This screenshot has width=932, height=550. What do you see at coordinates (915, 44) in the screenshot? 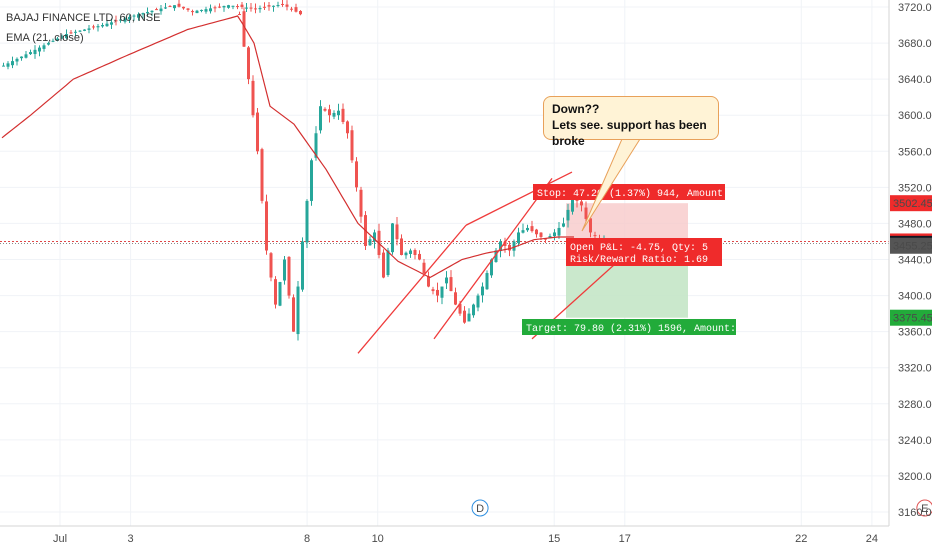
I see `y-tick-label: 3680.00` at bounding box center [915, 44].